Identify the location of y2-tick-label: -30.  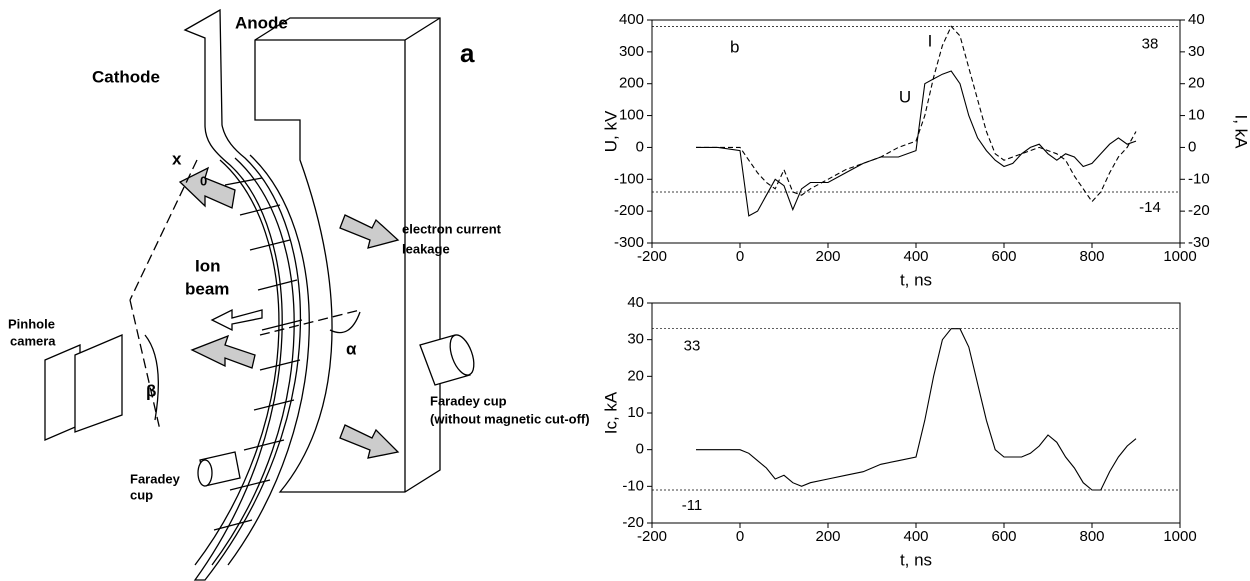
(1199, 242).